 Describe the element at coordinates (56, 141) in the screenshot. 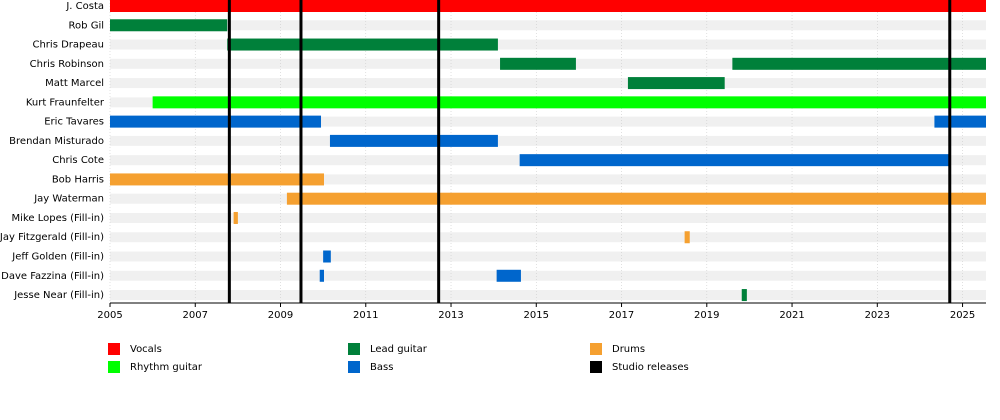

I see `y-tick-label: Brendan Misturado` at that location.